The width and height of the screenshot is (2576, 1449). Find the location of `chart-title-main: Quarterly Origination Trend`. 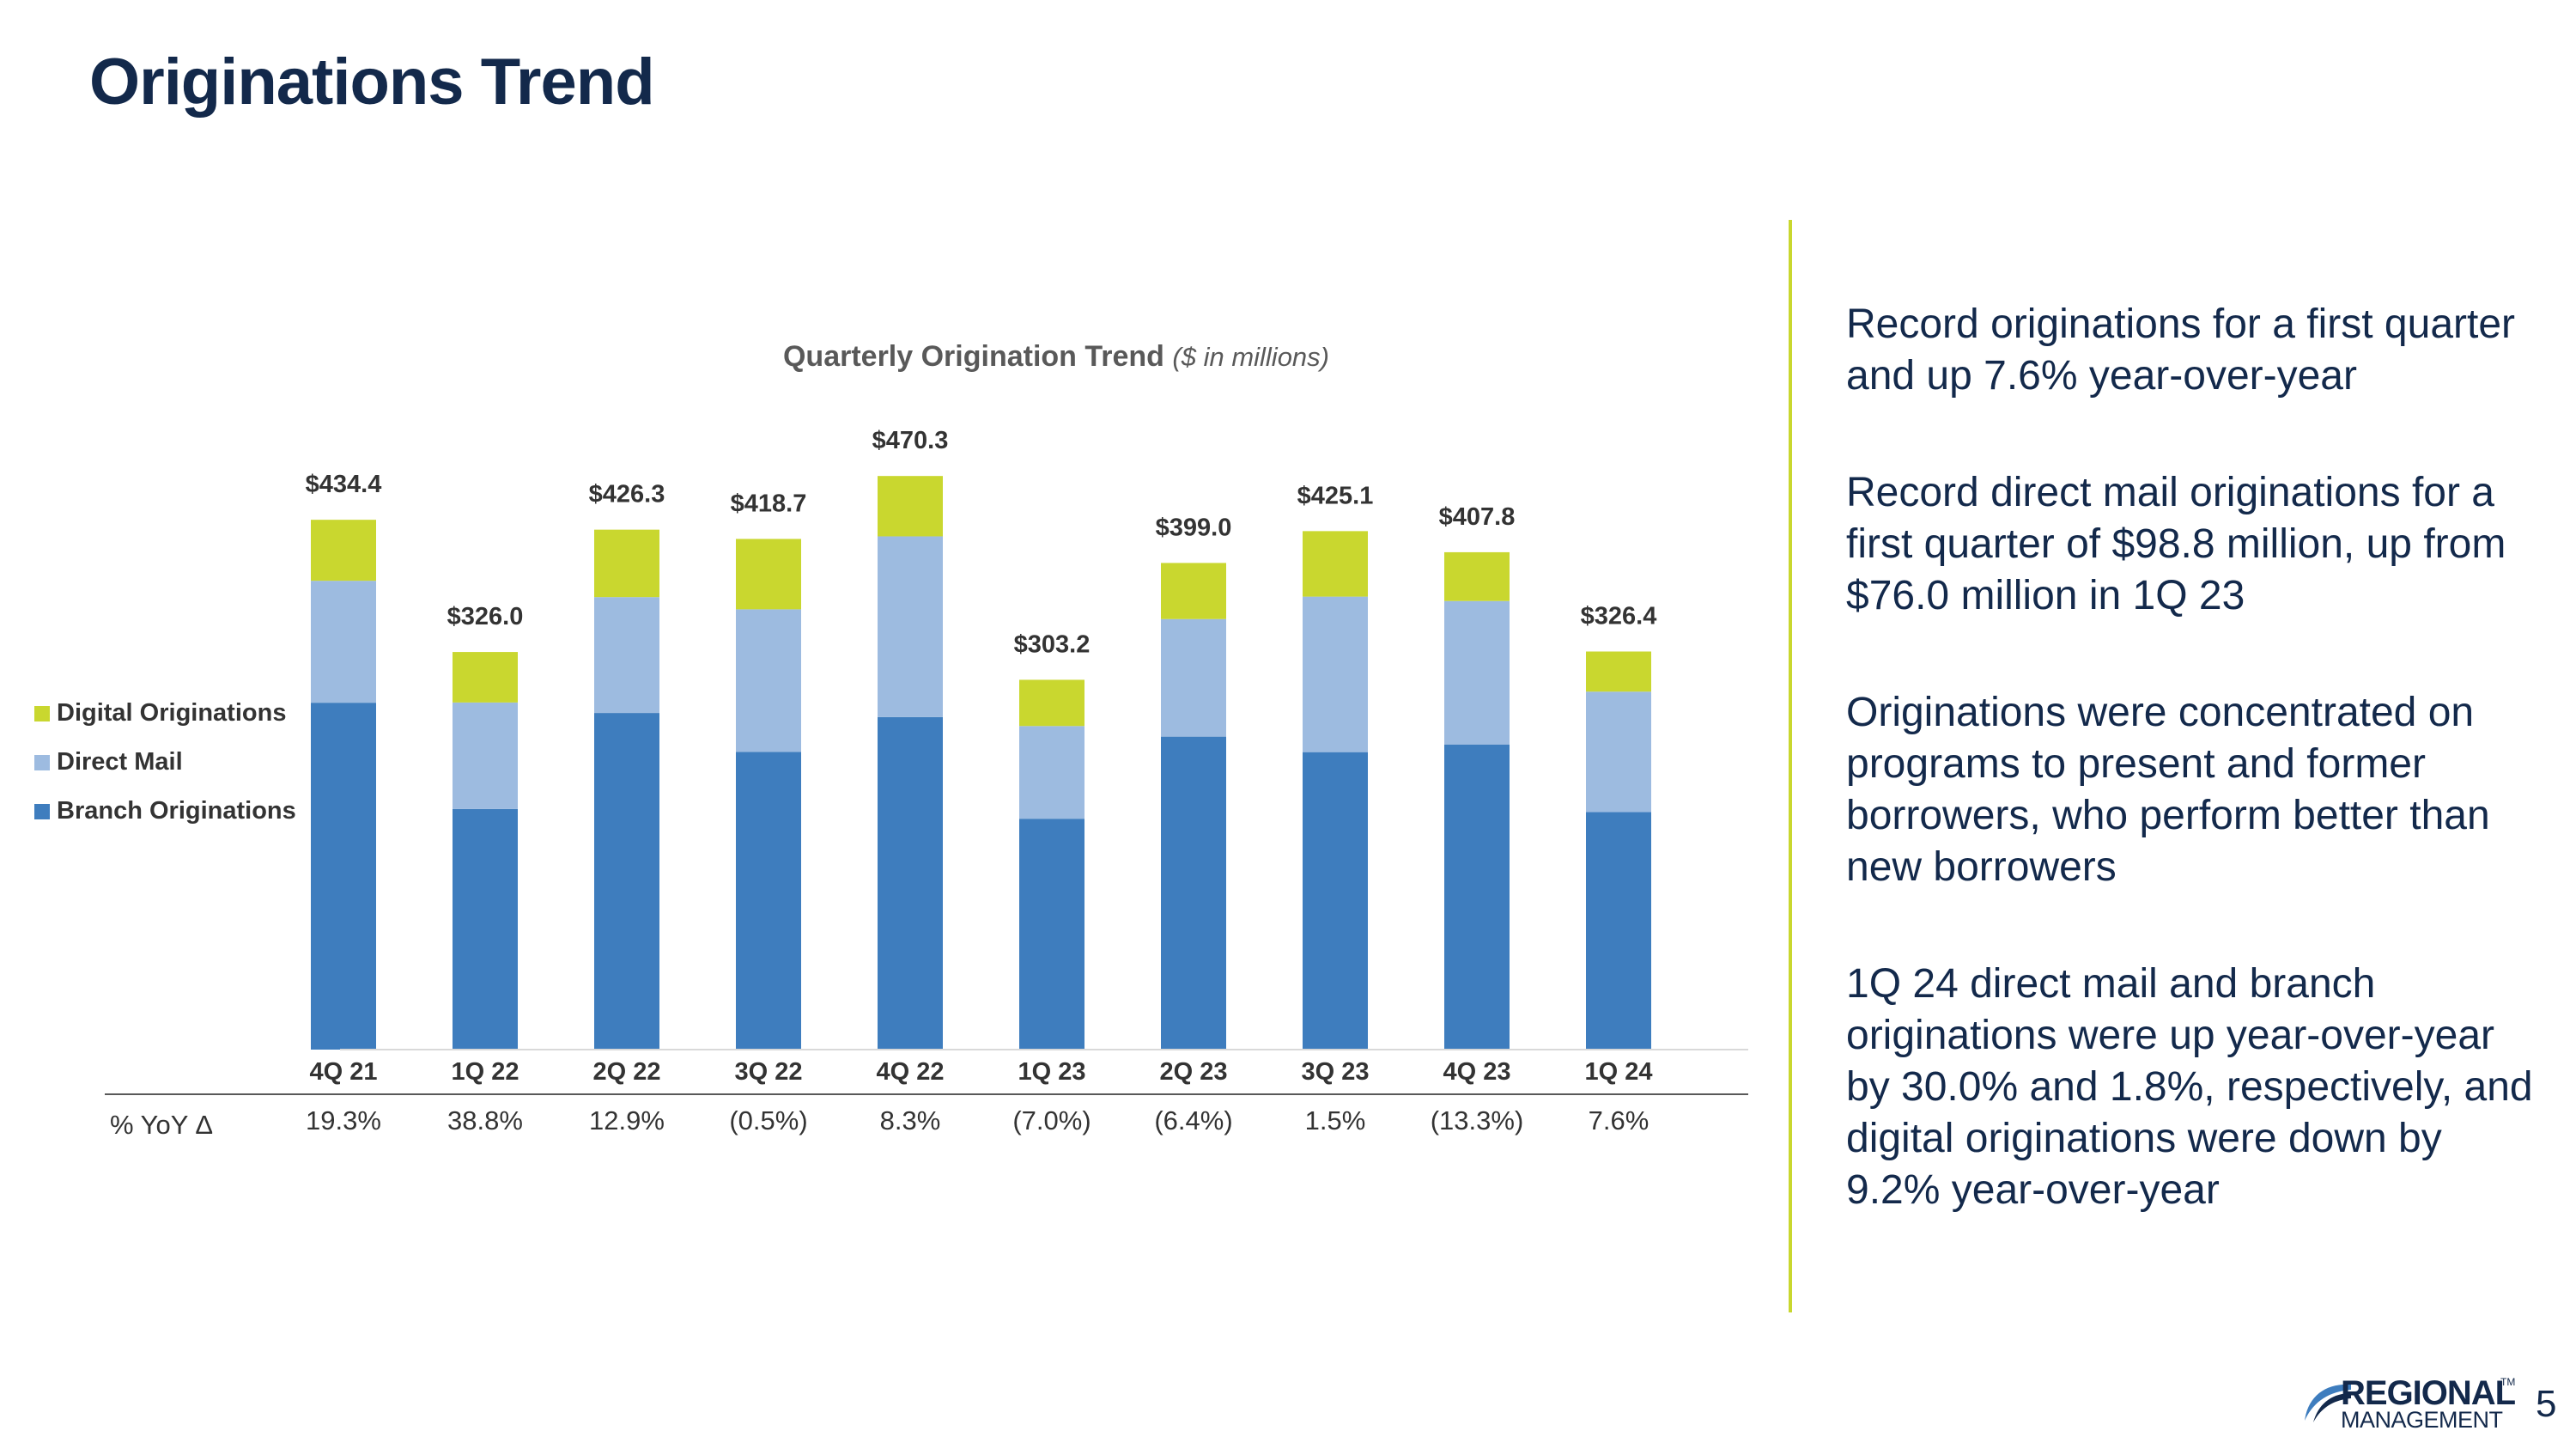

chart-title-main: Quarterly Origination Trend is located at coordinates (973, 356).